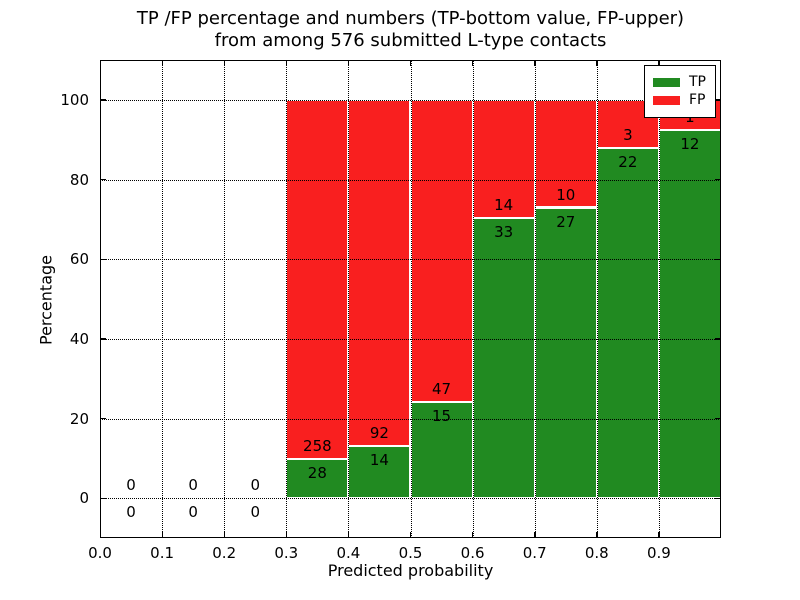  What do you see at coordinates (534, 553) in the screenshot?
I see `x-tick-label: 0.7` at bounding box center [534, 553].